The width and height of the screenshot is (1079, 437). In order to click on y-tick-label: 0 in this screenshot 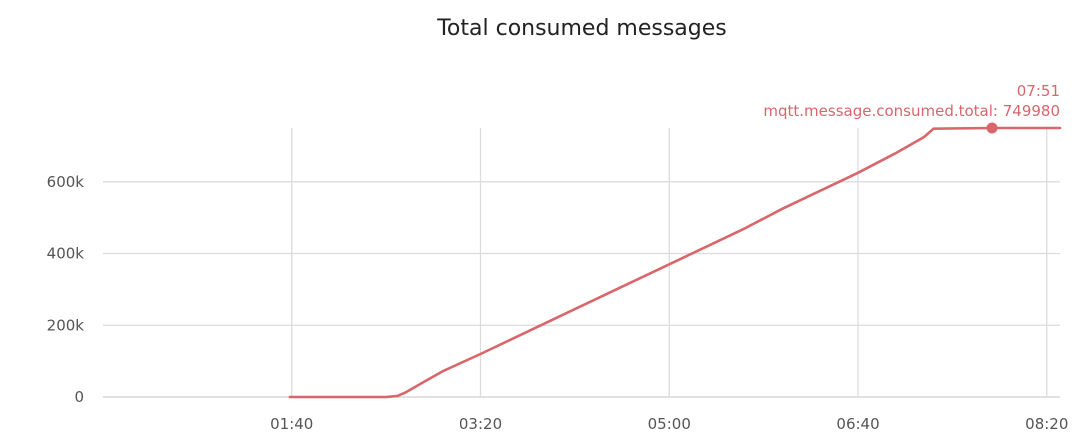, I will do `click(79, 397)`.